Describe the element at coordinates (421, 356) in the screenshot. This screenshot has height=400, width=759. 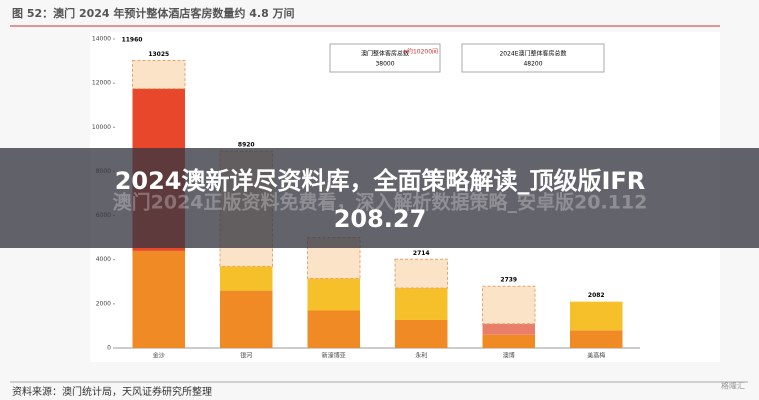
I see `x-tick-label: 永利` at that location.